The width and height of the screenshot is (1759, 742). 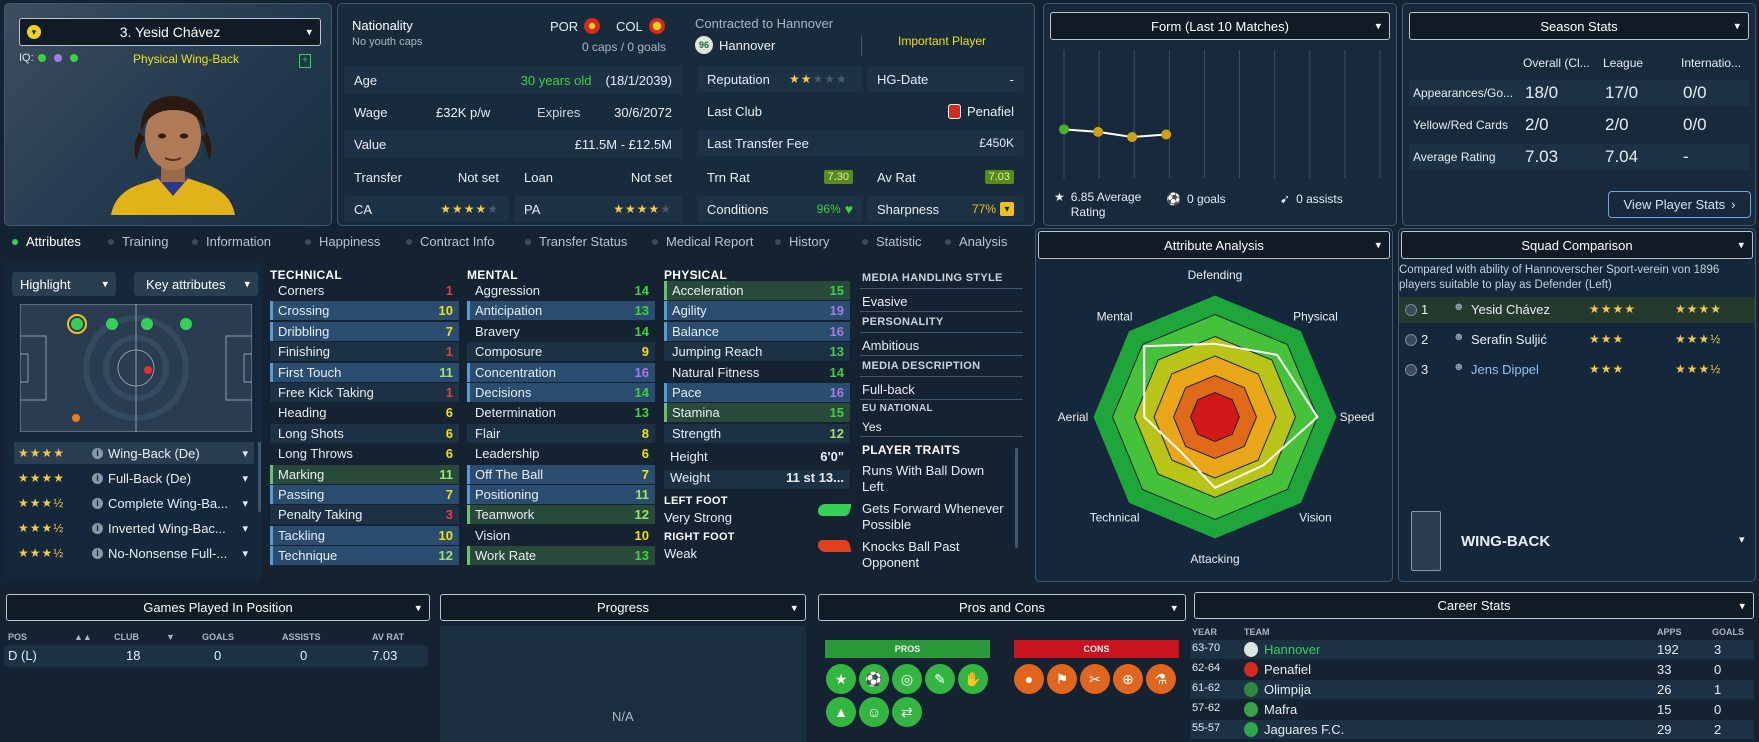 I want to click on attribute-row-heading: Heading 6, so click(x=364, y=412).